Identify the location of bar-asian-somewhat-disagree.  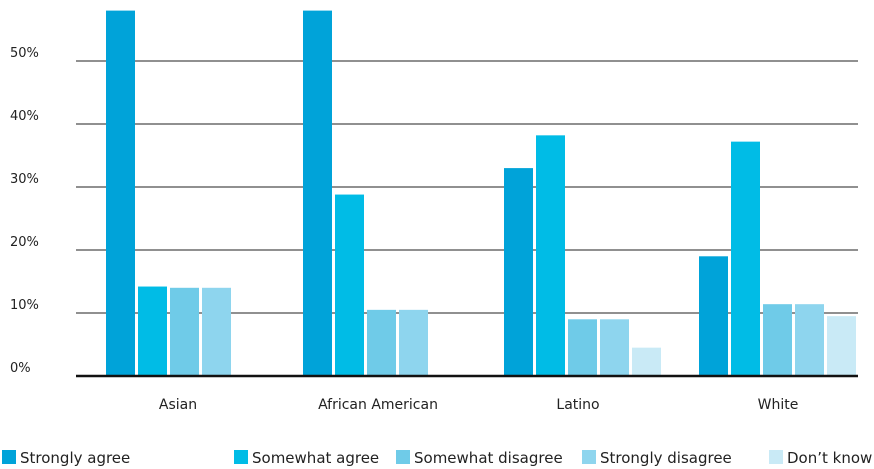
(184, 331).